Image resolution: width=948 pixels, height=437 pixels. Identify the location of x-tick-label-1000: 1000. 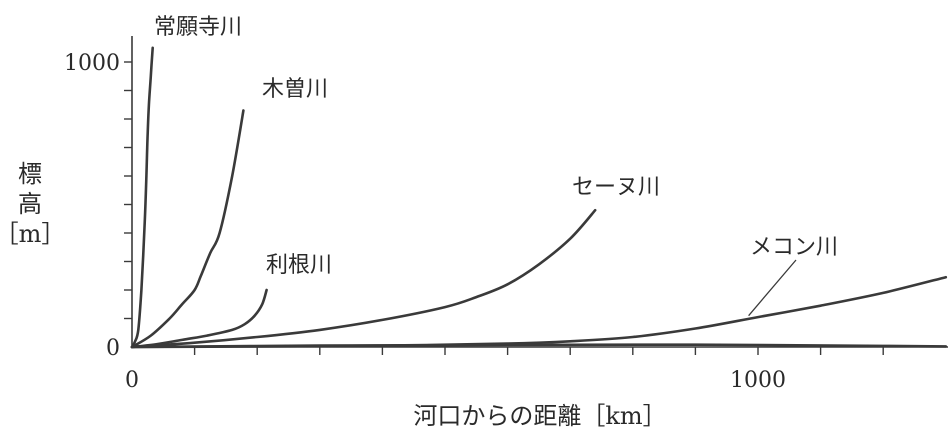
(758, 380).